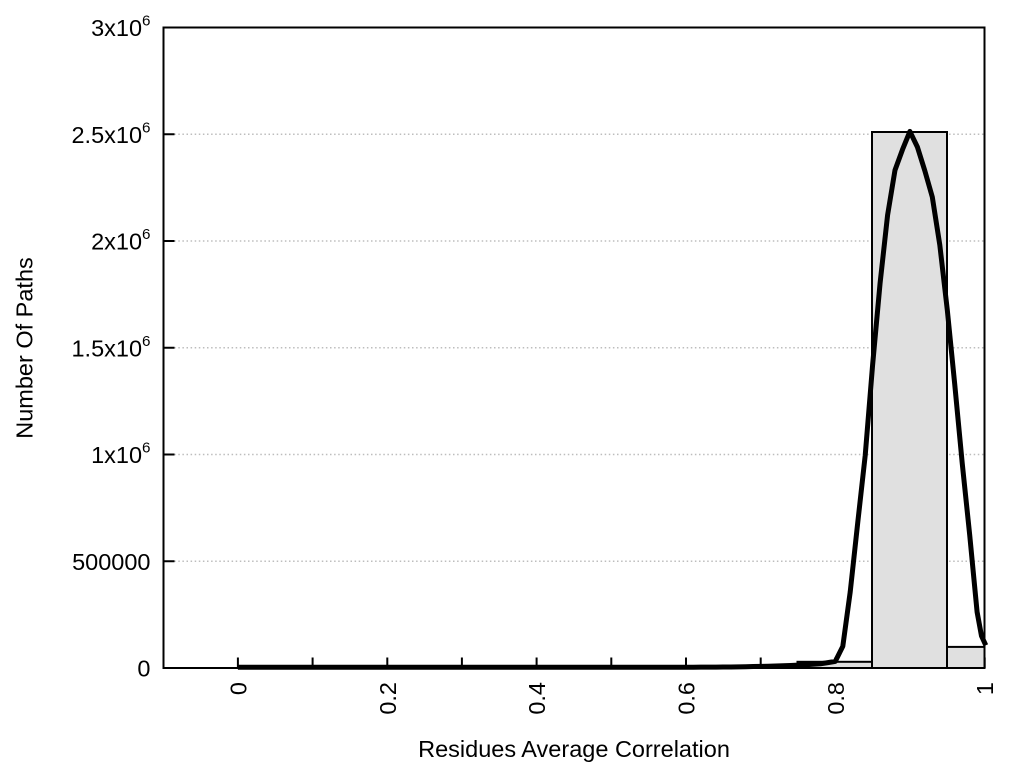  What do you see at coordinates (687, 698) in the screenshot?
I see `svg-text: 0.6` at bounding box center [687, 698].